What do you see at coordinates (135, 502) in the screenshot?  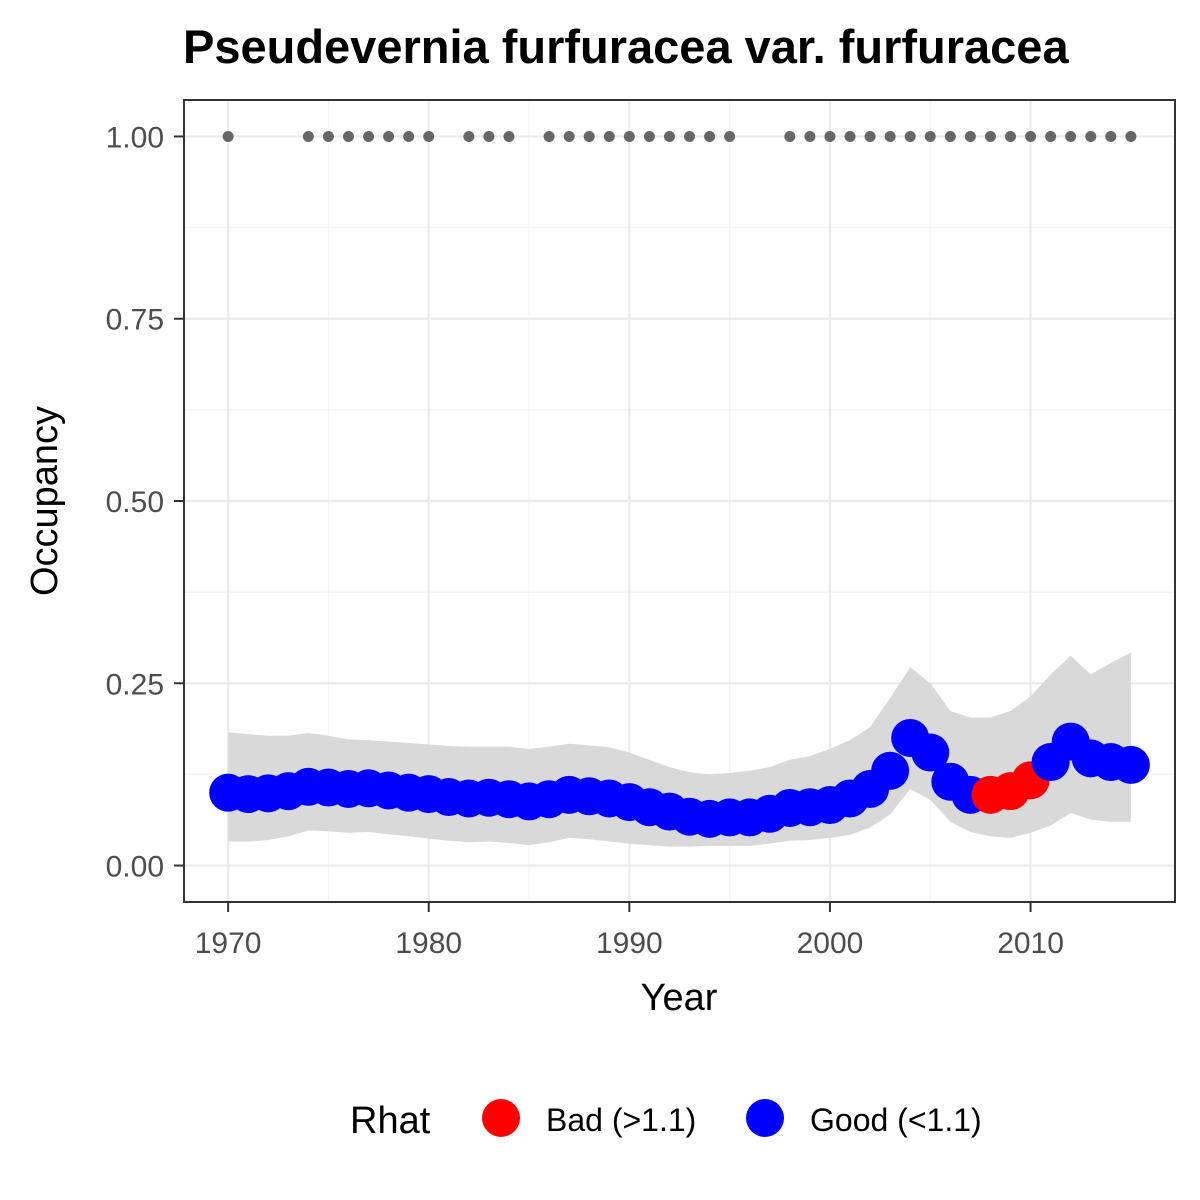 I see `y-tick-label: 0.50` at bounding box center [135, 502].